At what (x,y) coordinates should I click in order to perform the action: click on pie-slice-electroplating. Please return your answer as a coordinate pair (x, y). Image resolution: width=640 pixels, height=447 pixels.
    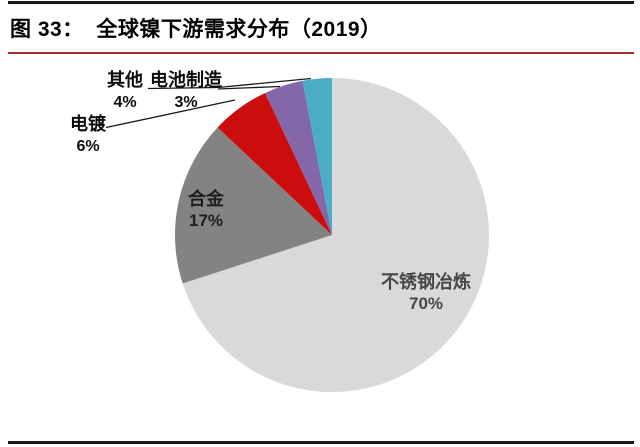
    Looking at the image, I should click on (274, 163).